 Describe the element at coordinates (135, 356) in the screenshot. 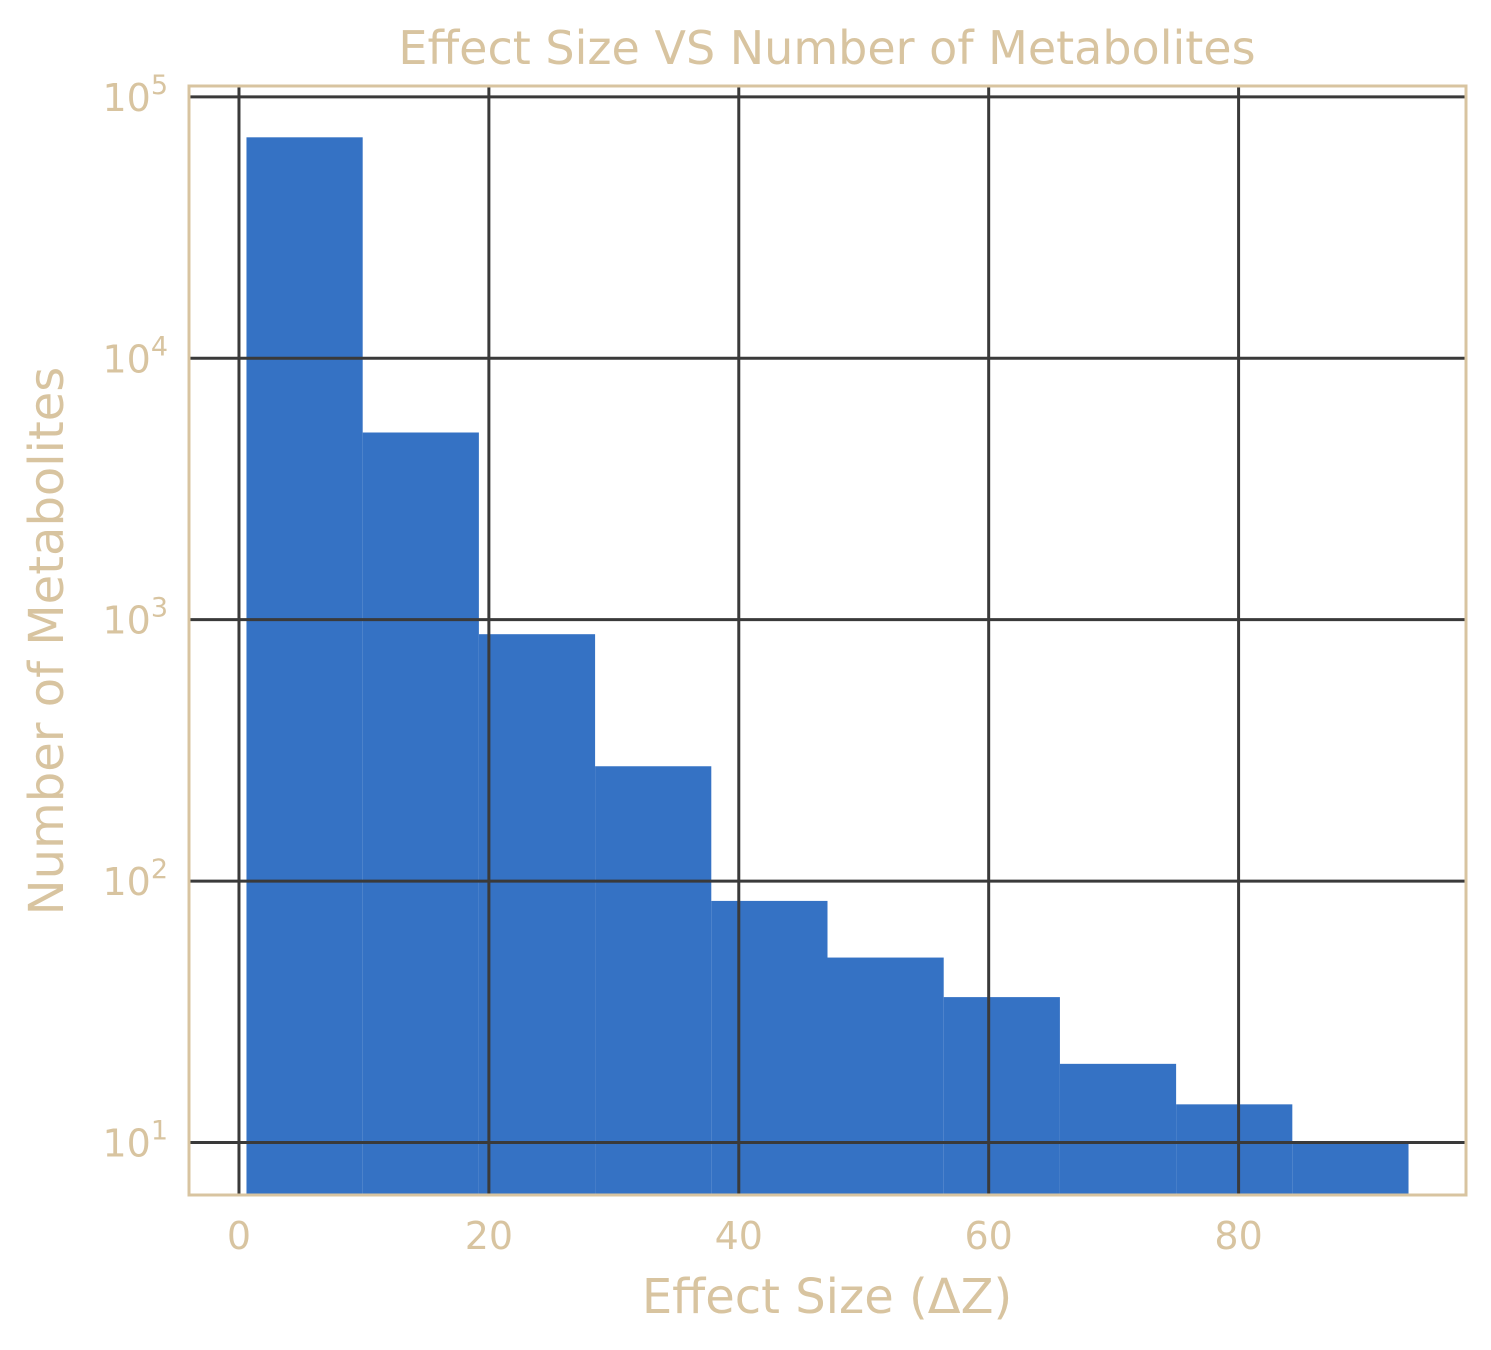

I see `y-tick-label: 10⁴` at that location.